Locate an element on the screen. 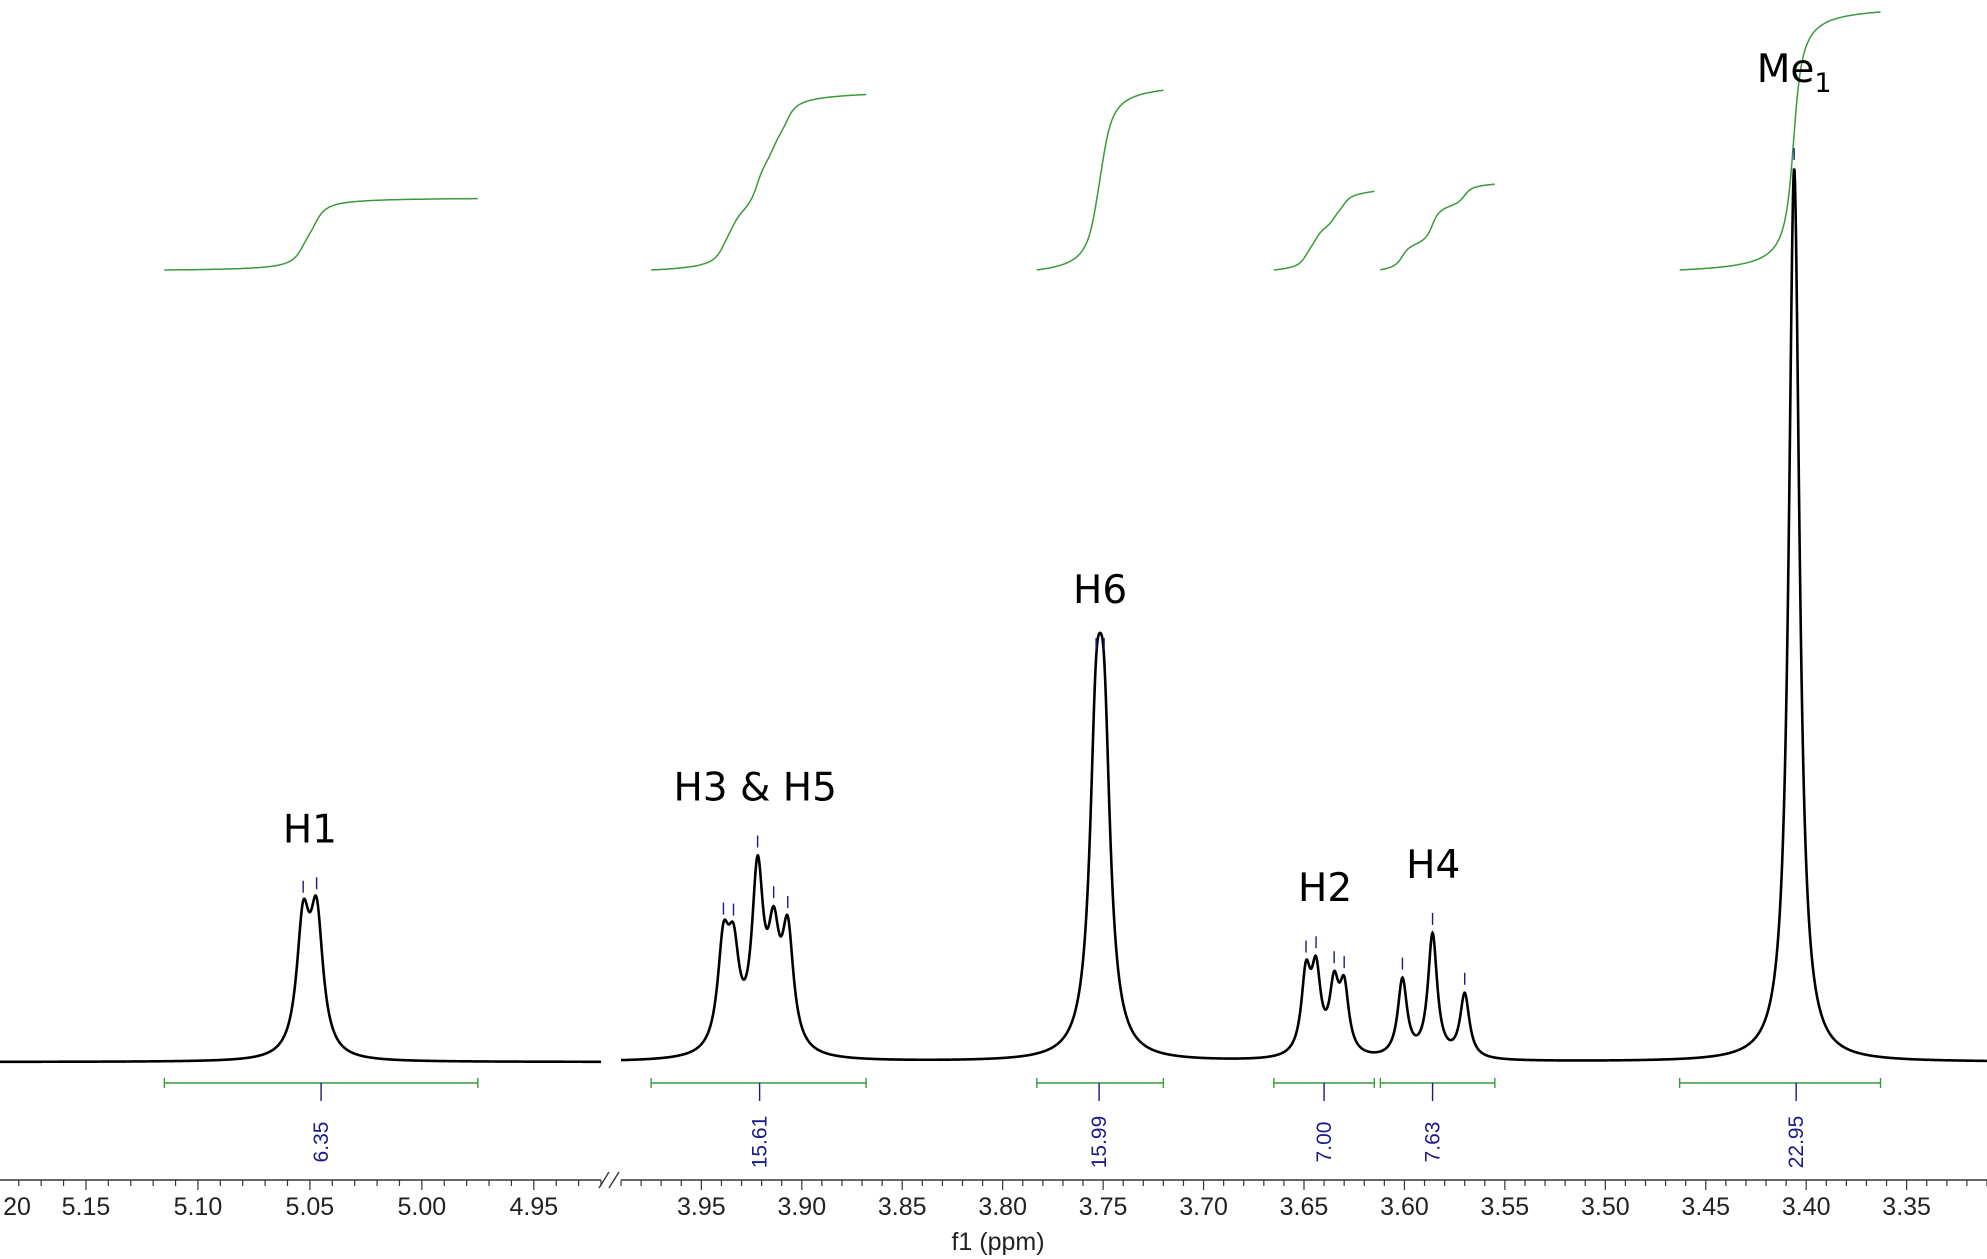  axis-tick-label: 5.05 is located at coordinates (310, 1207).